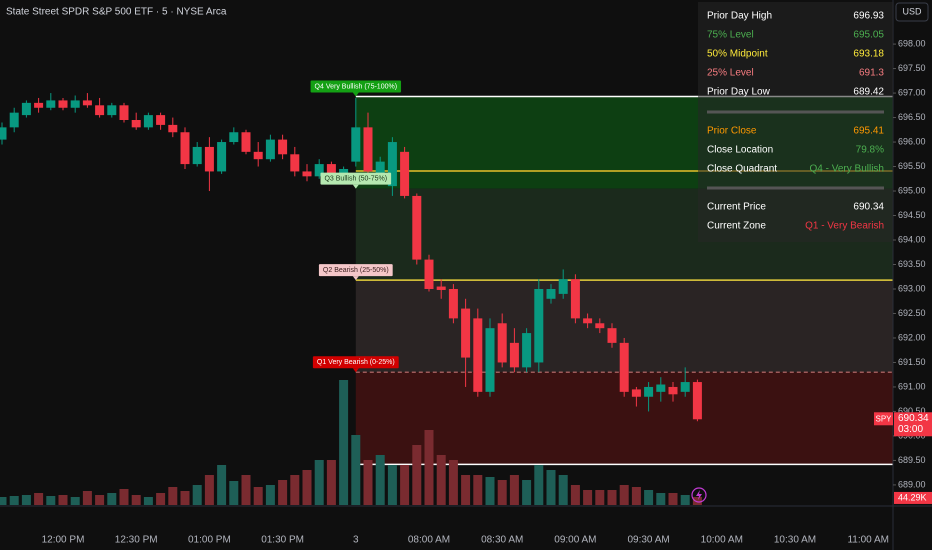 Image resolution: width=932 pixels, height=550 pixels. What do you see at coordinates (575, 540) in the screenshot?
I see `x-tick-label: 09:00 AM` at bounding box center [575, 540].